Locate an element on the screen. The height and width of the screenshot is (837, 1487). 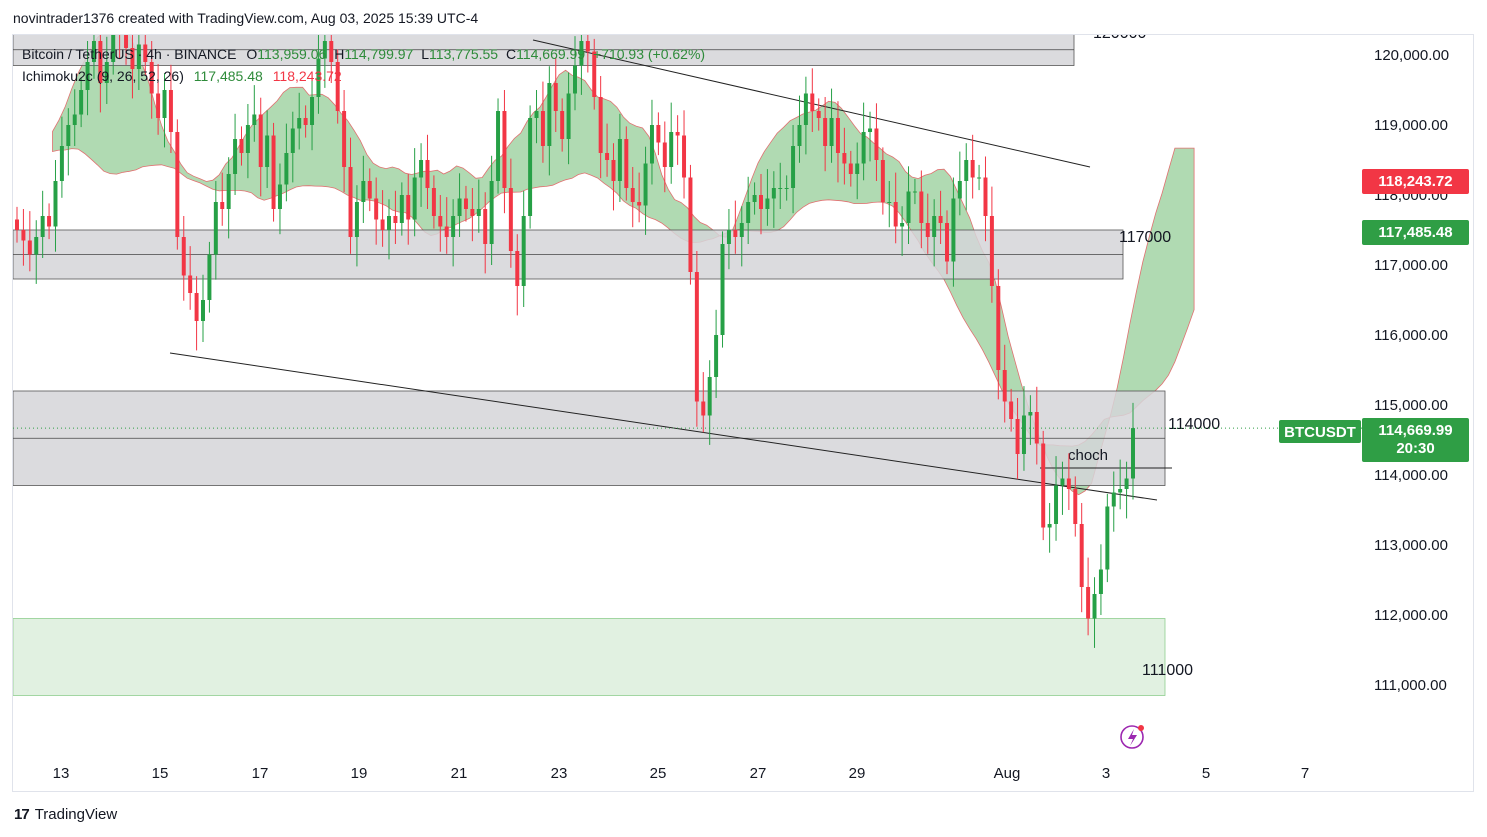
legend-open-label: O is located at coordinates (252, 54).